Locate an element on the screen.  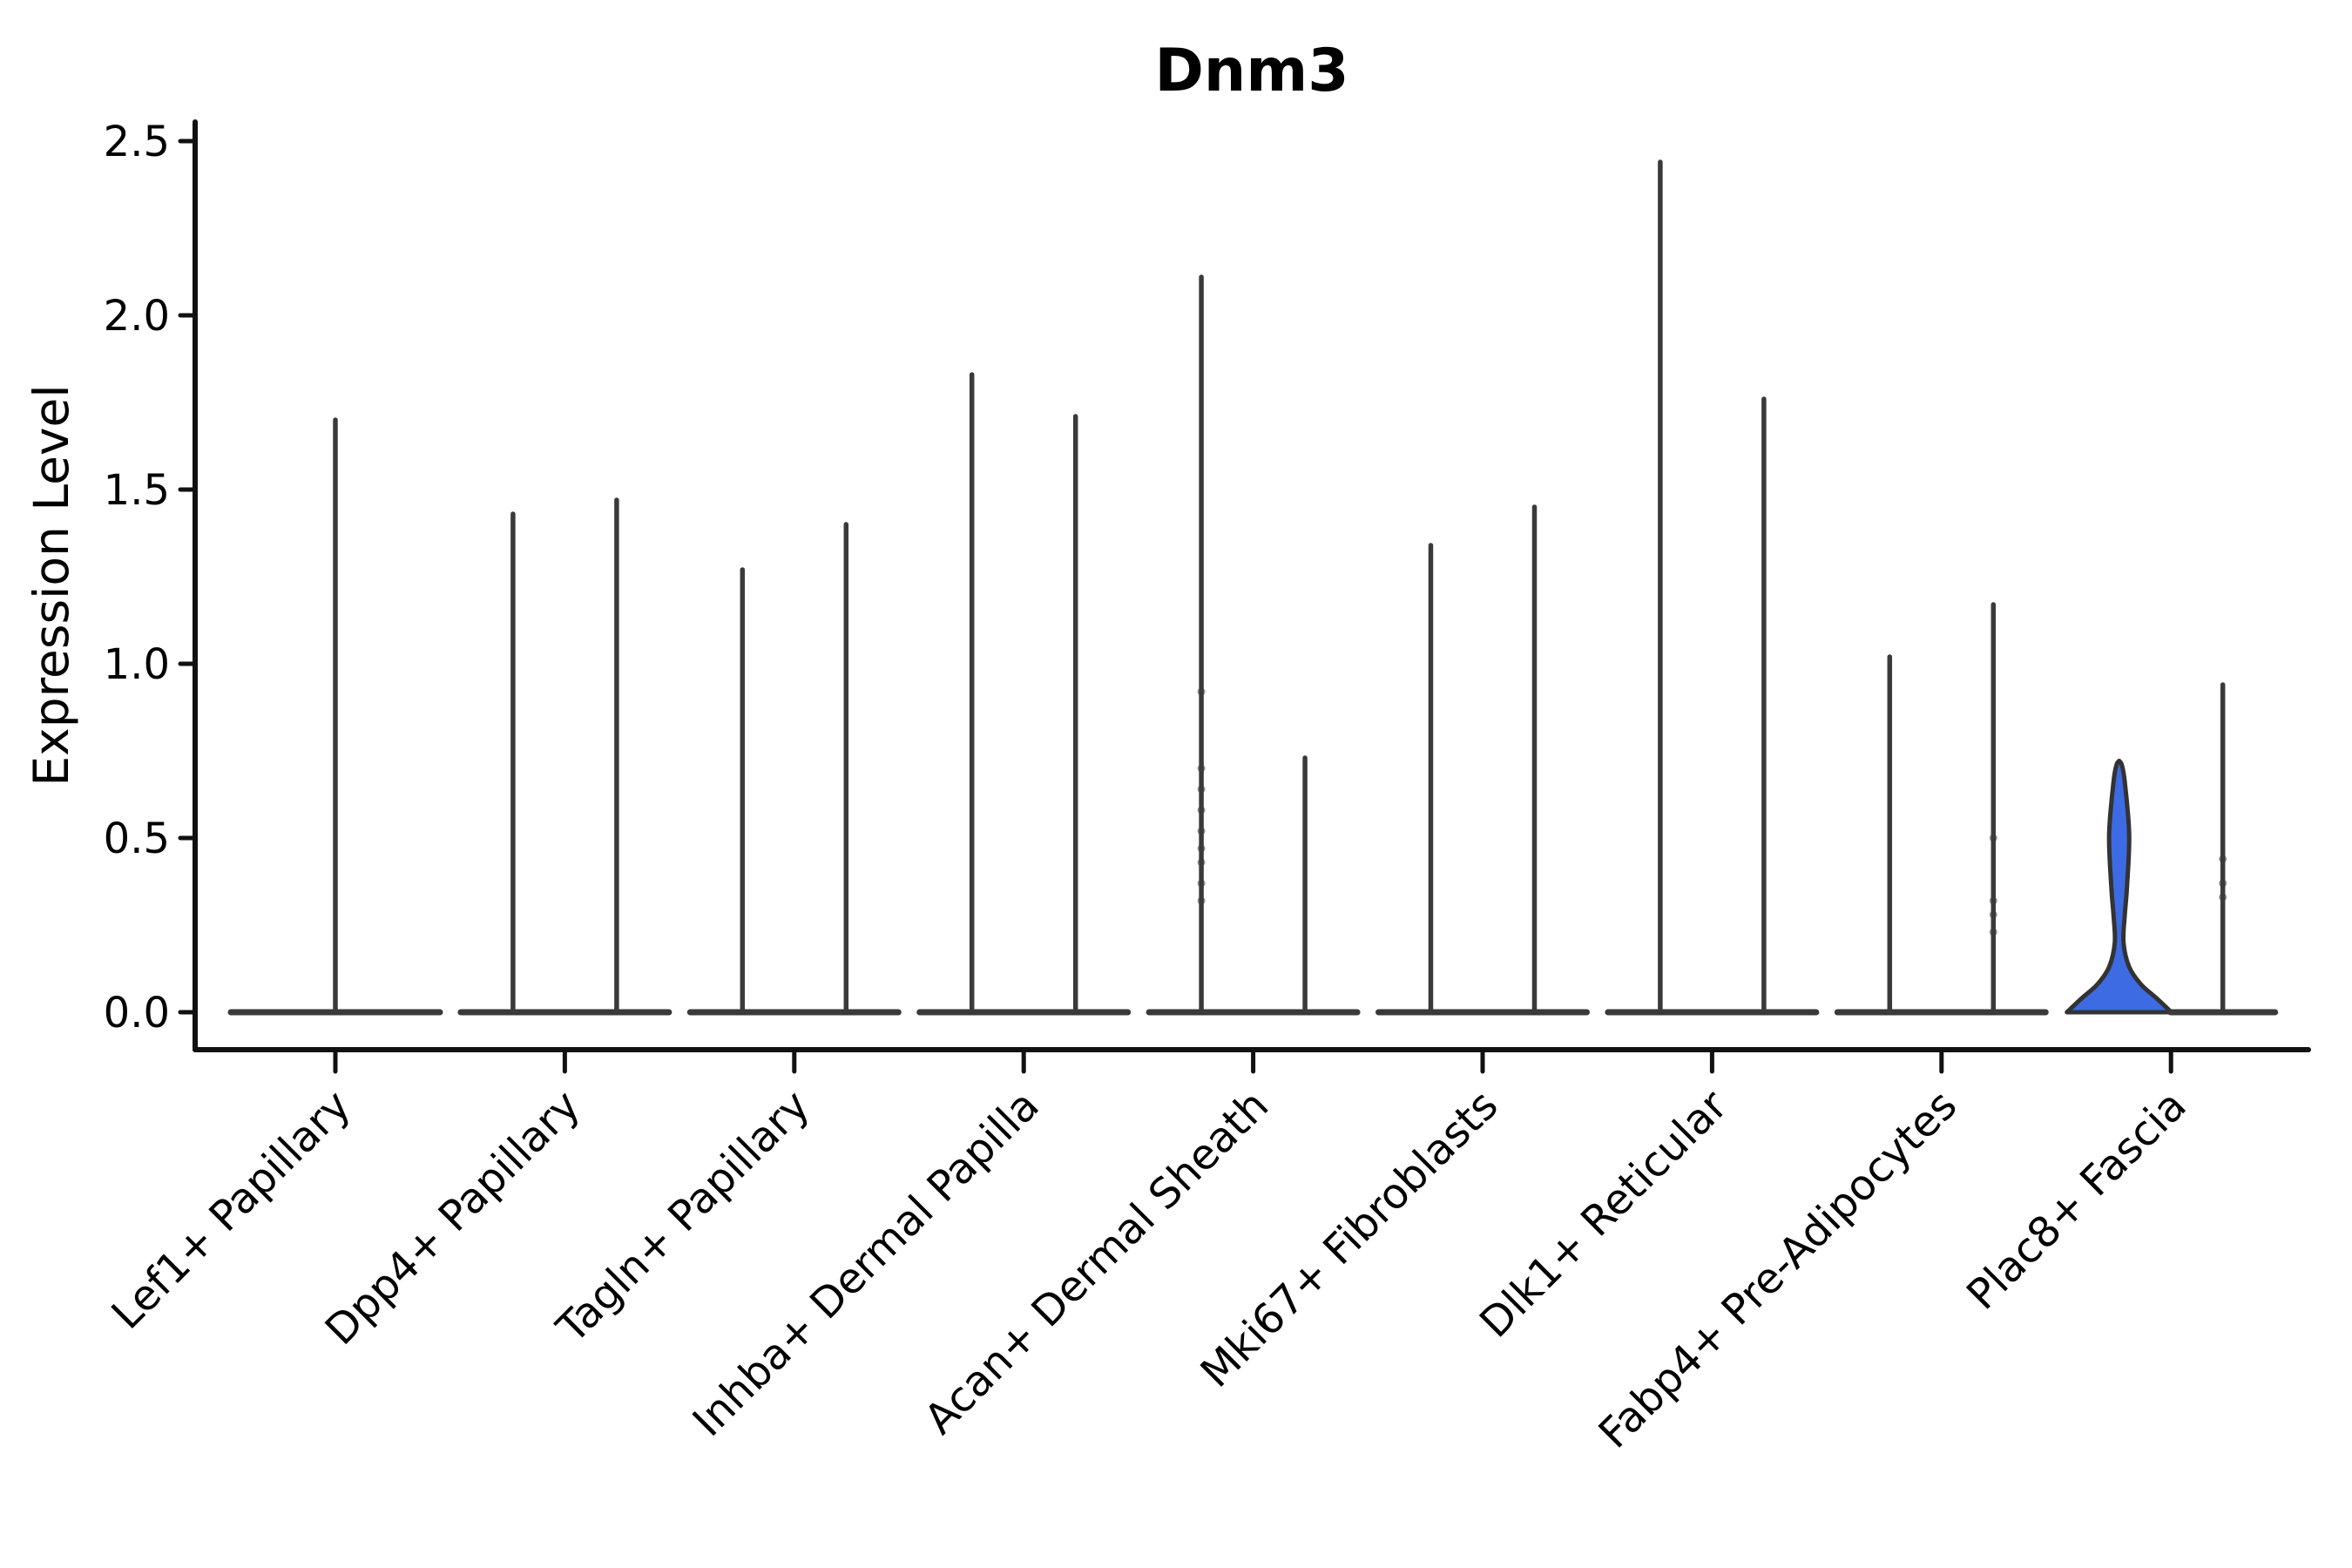
y-tick-label: 0.5 is located at coordinates (137, 839).